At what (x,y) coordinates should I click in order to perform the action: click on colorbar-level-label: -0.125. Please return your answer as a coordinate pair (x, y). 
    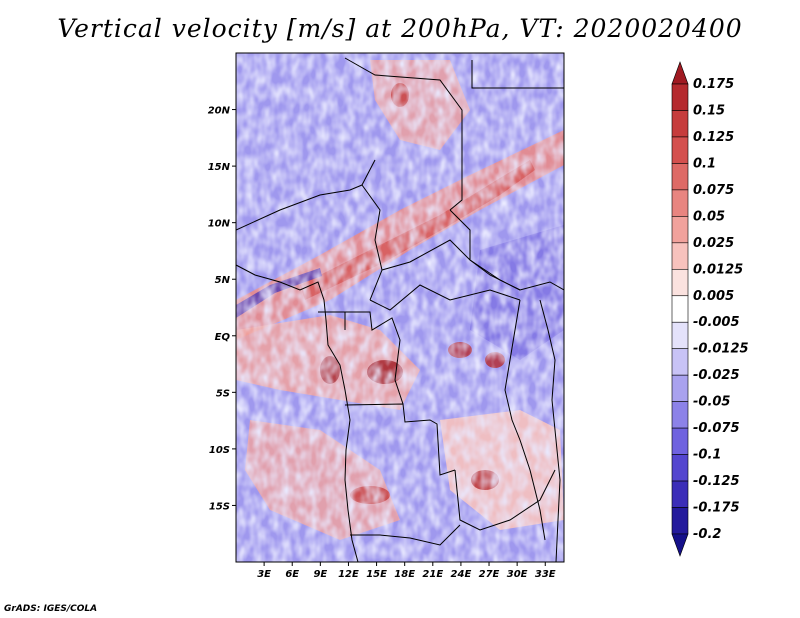
    Looking at the image, I should click on (716, 481).